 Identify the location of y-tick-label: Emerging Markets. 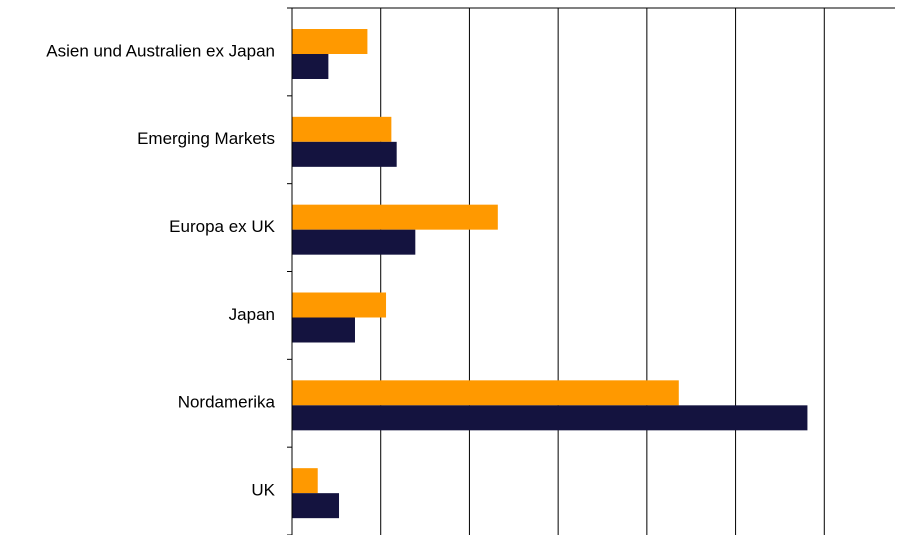
(206, 138).